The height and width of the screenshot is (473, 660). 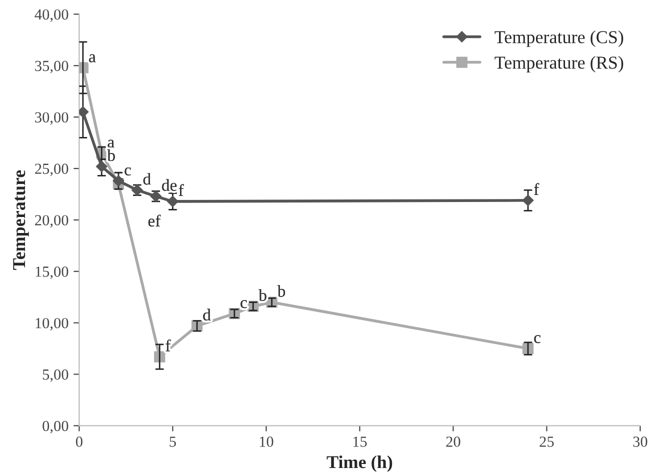 What do you see at coordinates (51, 67) in the screenshot?
I see `y-tick-label: 35,00` at bounding box center [51, 67].